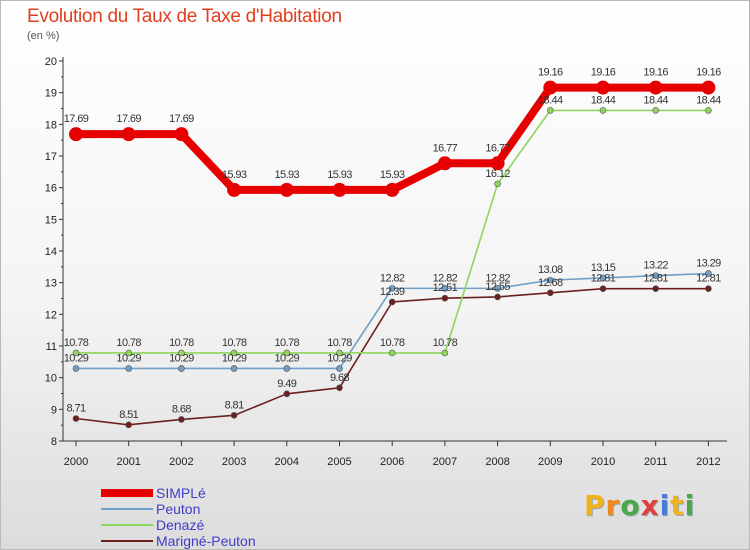 The width and height of the screenshot is (750, 550). I want to click on x-tick-label-2000: 2000, so click(76, 462).